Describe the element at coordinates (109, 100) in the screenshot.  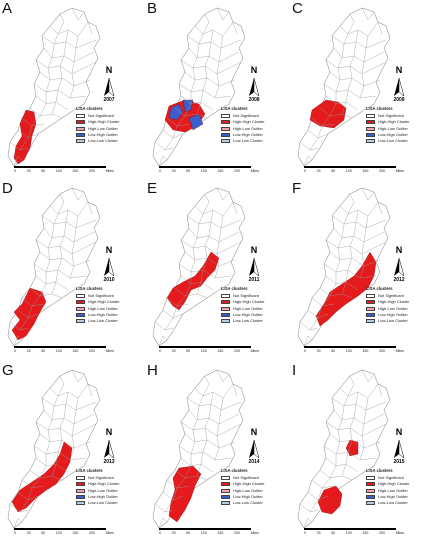
I see `year-label: 2007` at that location.